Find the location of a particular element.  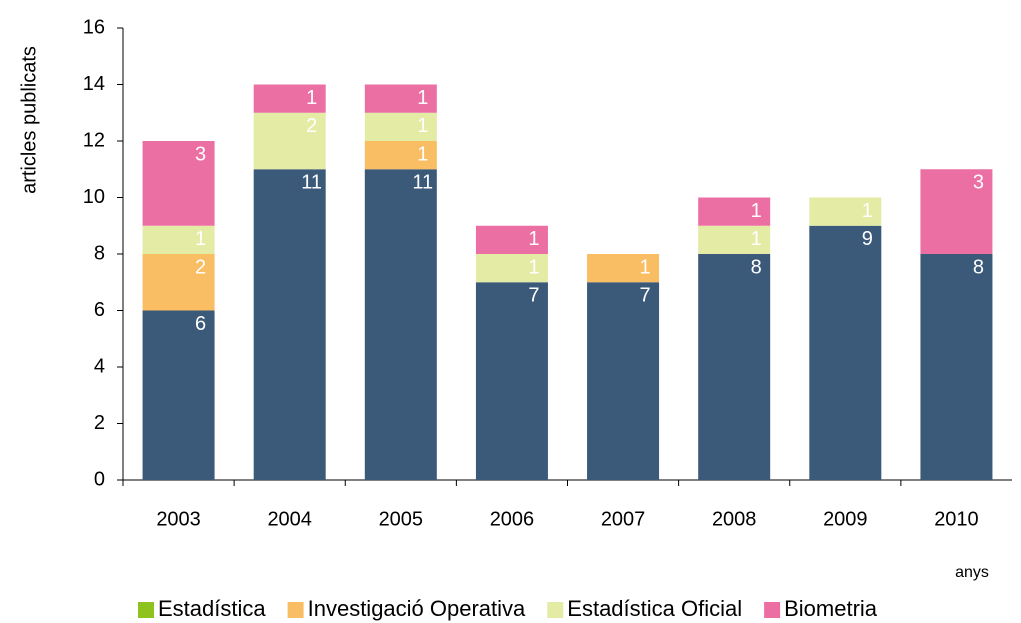

legend-label: Estadística is located at coordinates (212, 608).